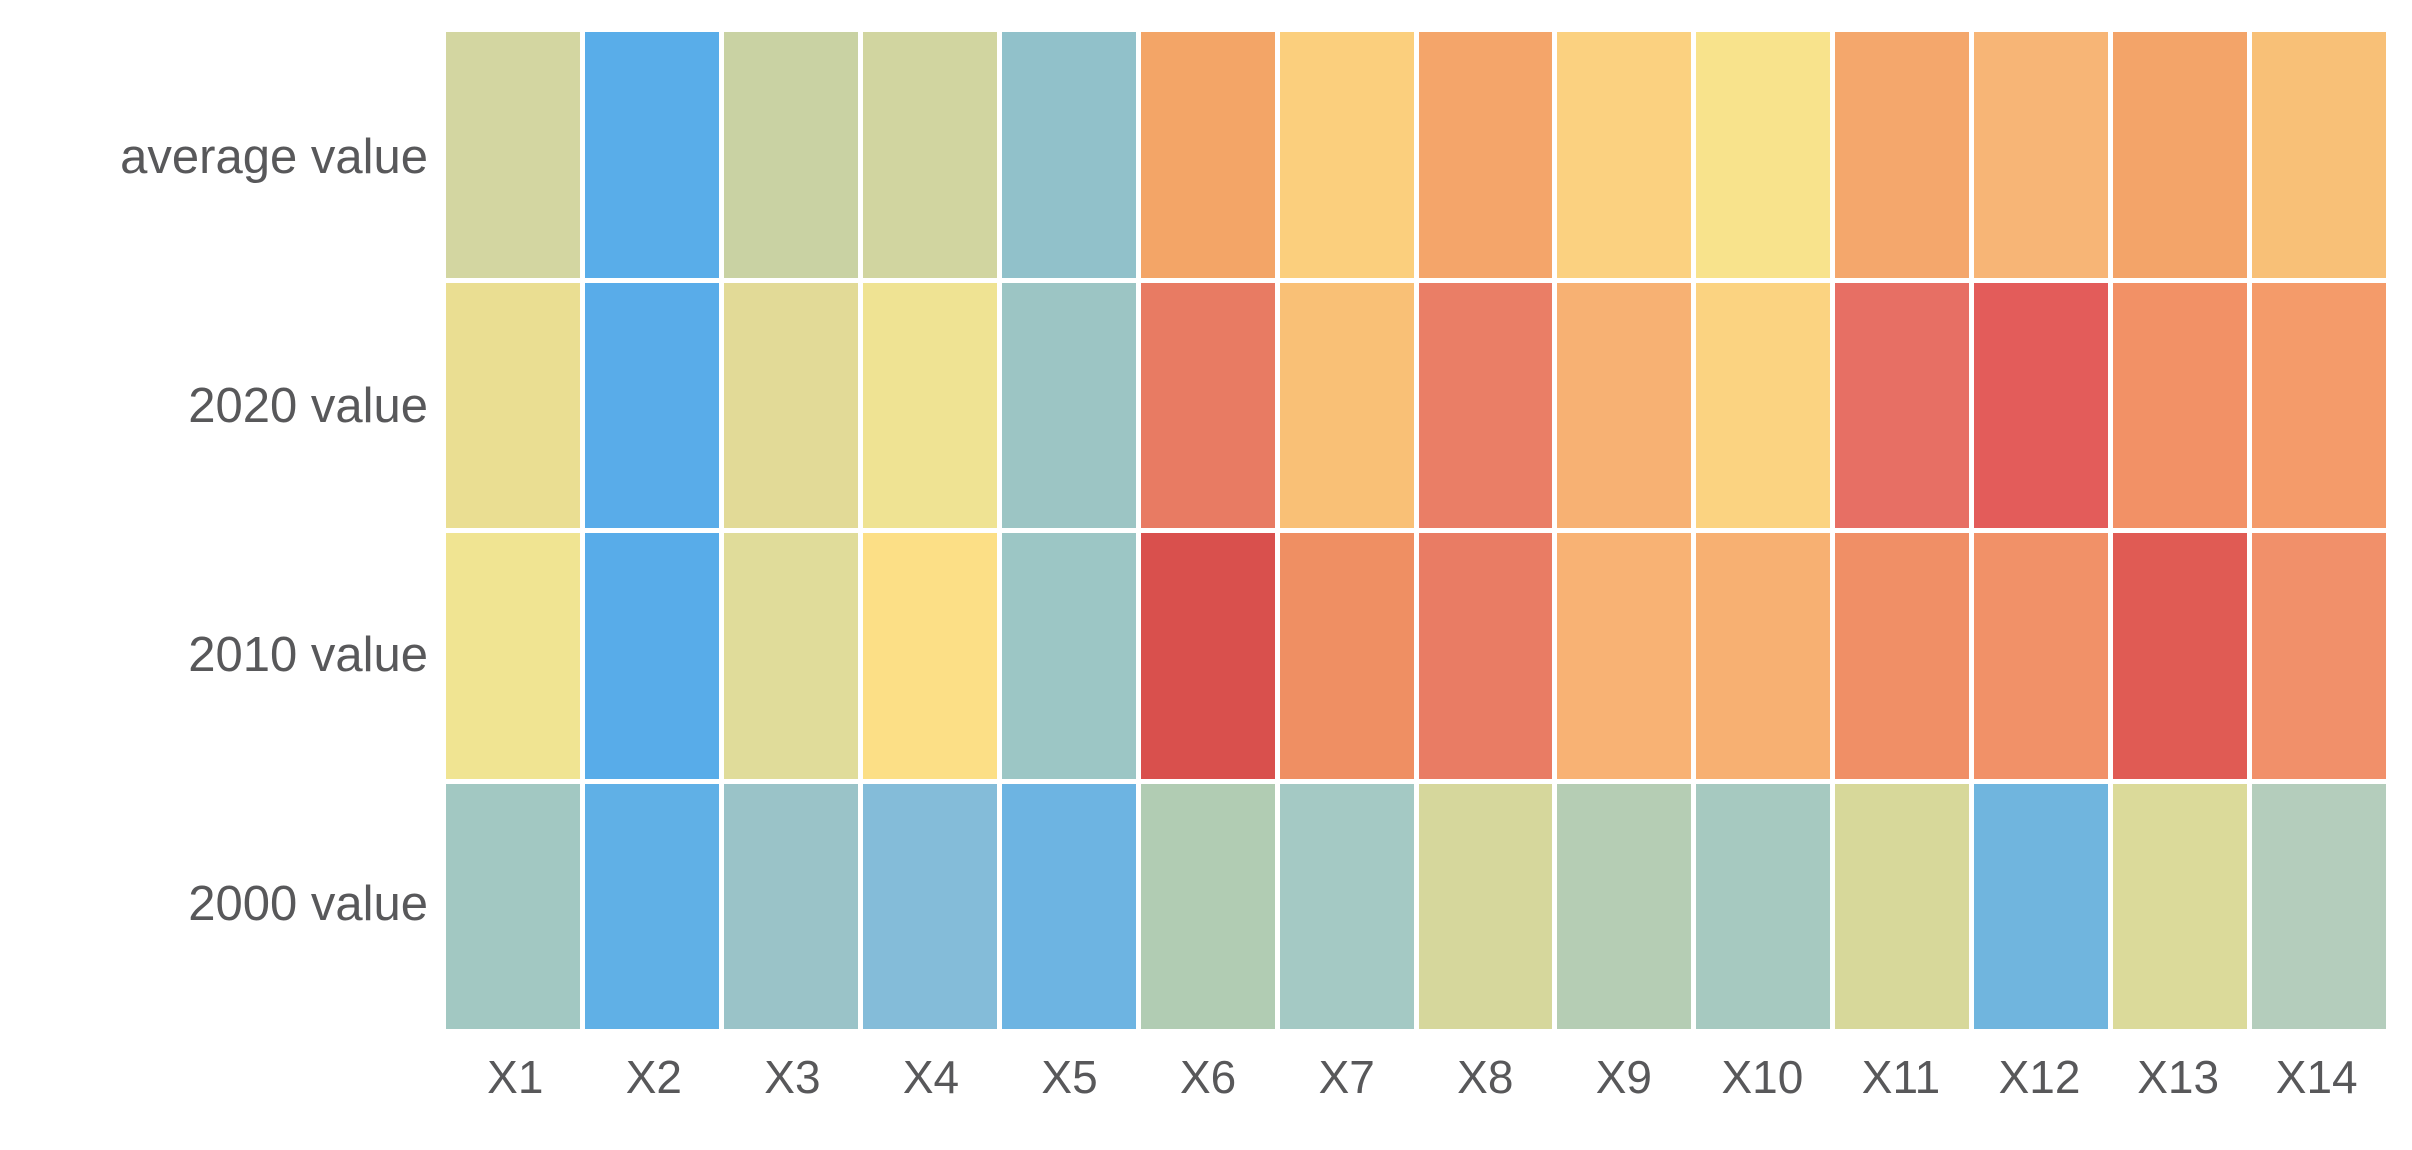  Describe the element at coordinates (1346, 155) in the screenshot. I see `heatmap-cell-average-value-x7` at that location.